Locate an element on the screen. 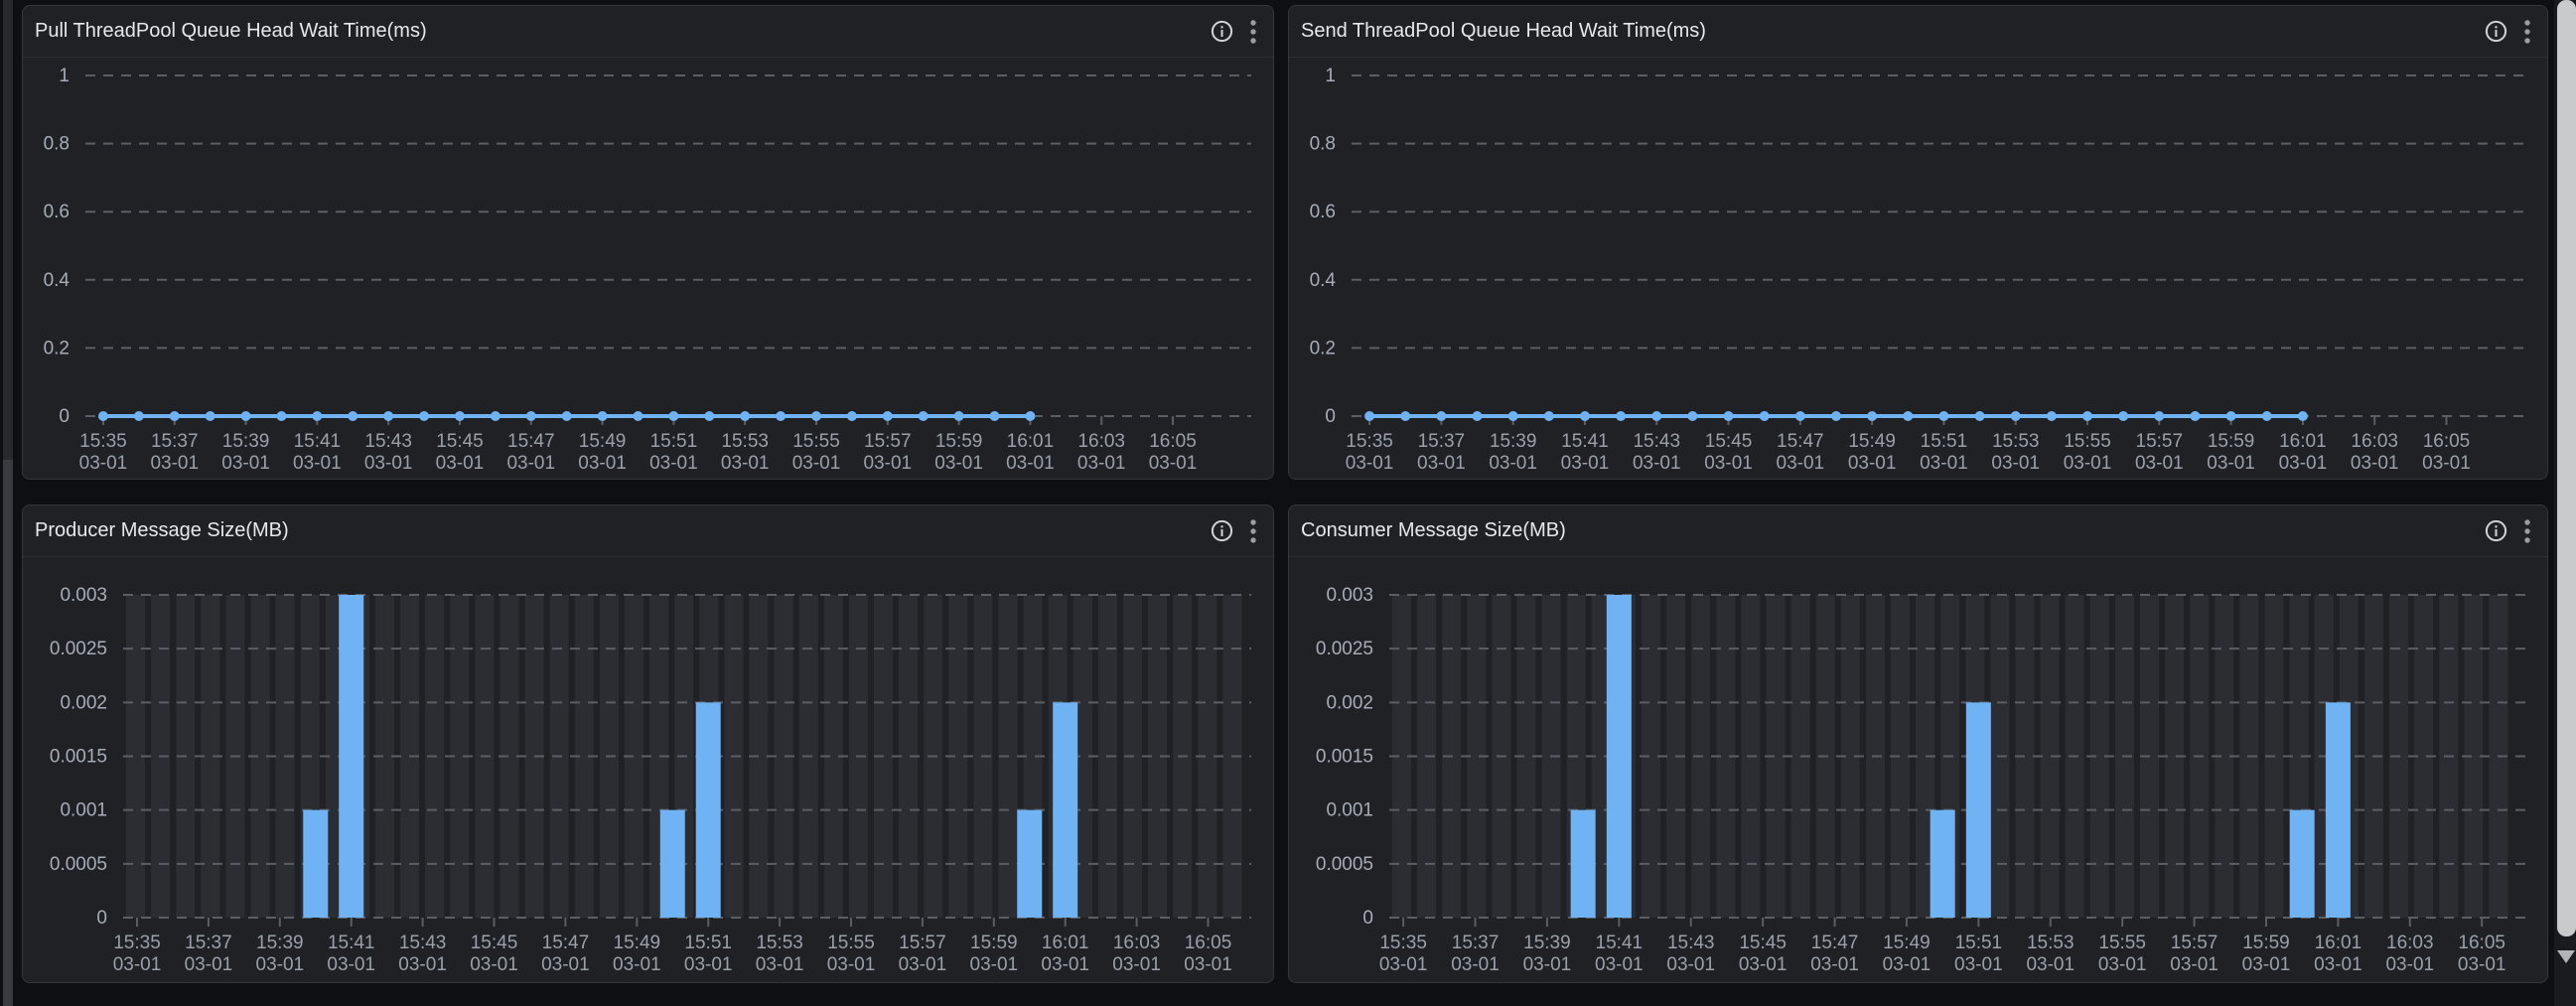  scrollbar-thumb is located at coordinates (2567, 468).